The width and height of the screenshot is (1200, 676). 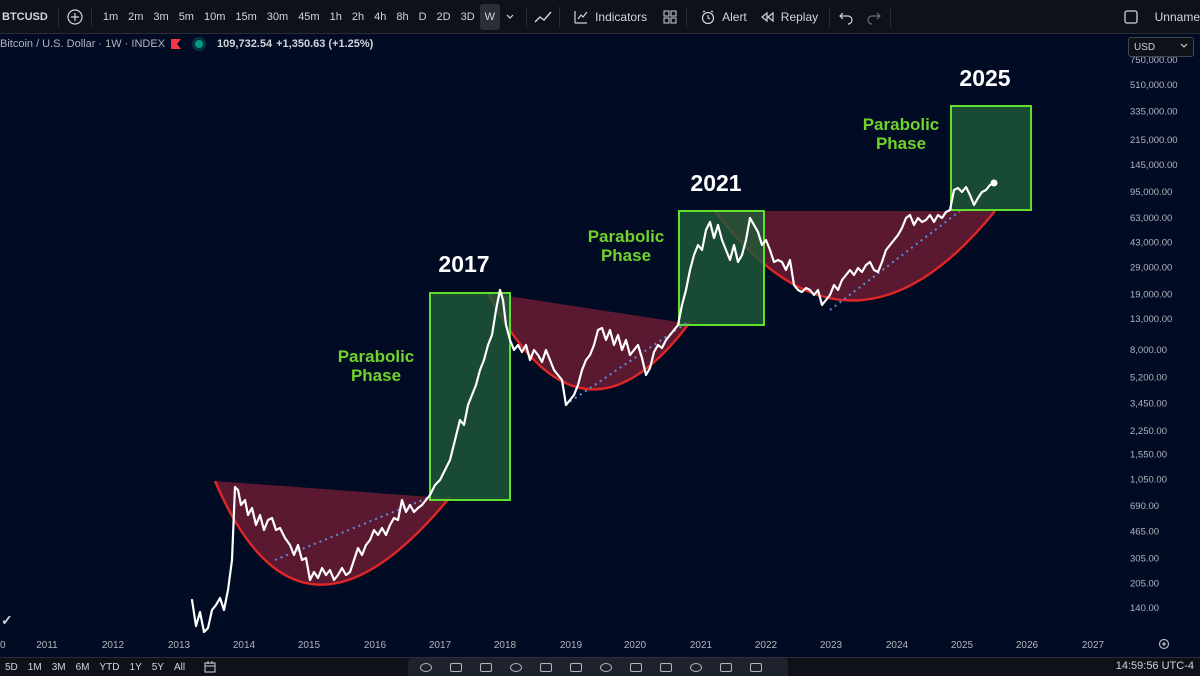 What do you see at coordinates (716, 183) in the screenshot?
I see `label-2021: 2021` at bounding box center [716, 183].